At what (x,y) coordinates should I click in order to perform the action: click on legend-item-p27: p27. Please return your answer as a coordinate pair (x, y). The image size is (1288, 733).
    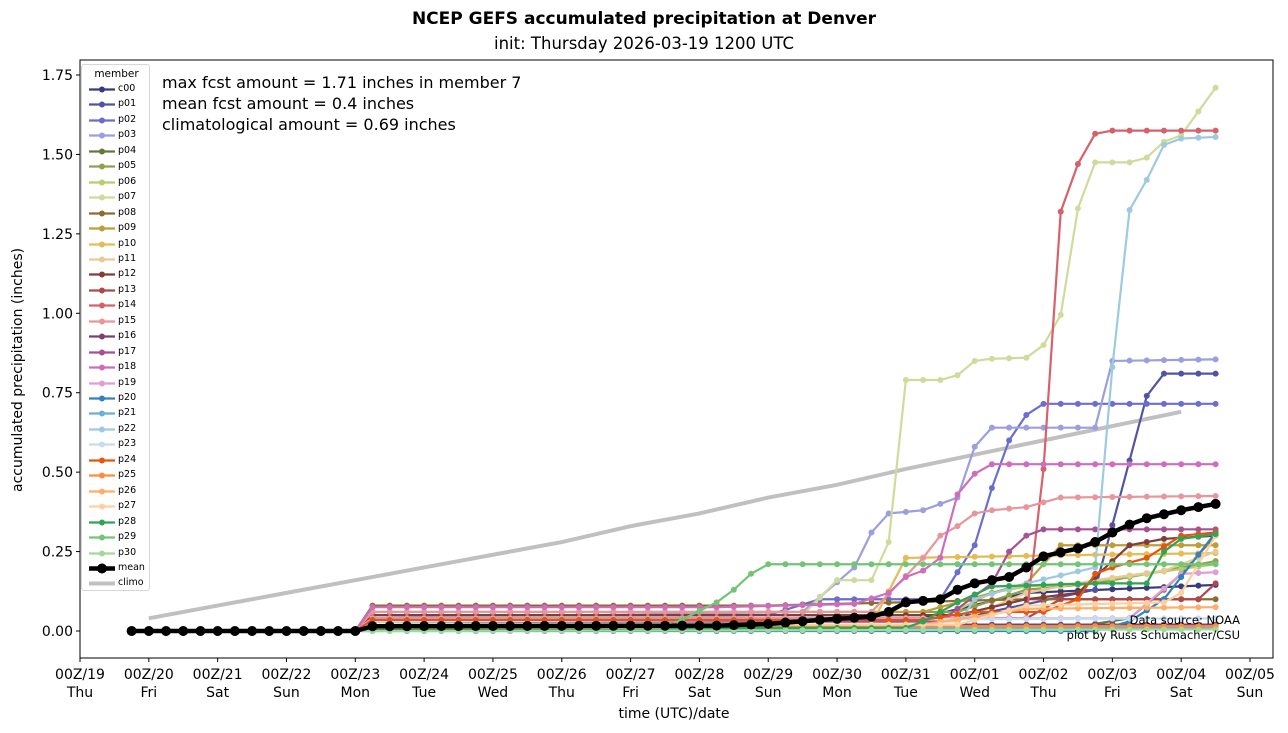
    Looking at the image, I should click on (117, 506).